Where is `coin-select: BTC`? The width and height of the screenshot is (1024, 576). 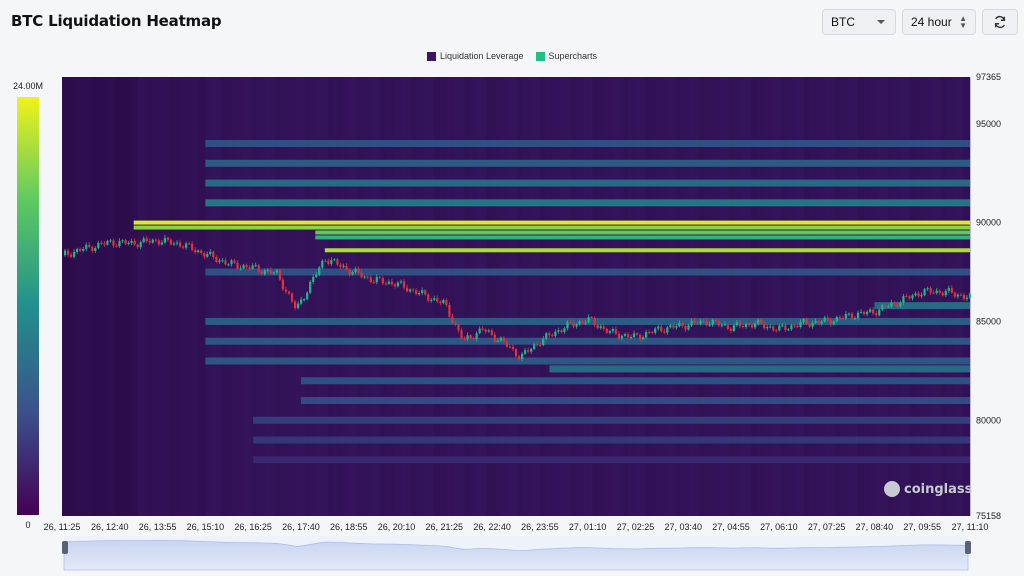
coin-select: BTC is located at coordinates (859, 22).